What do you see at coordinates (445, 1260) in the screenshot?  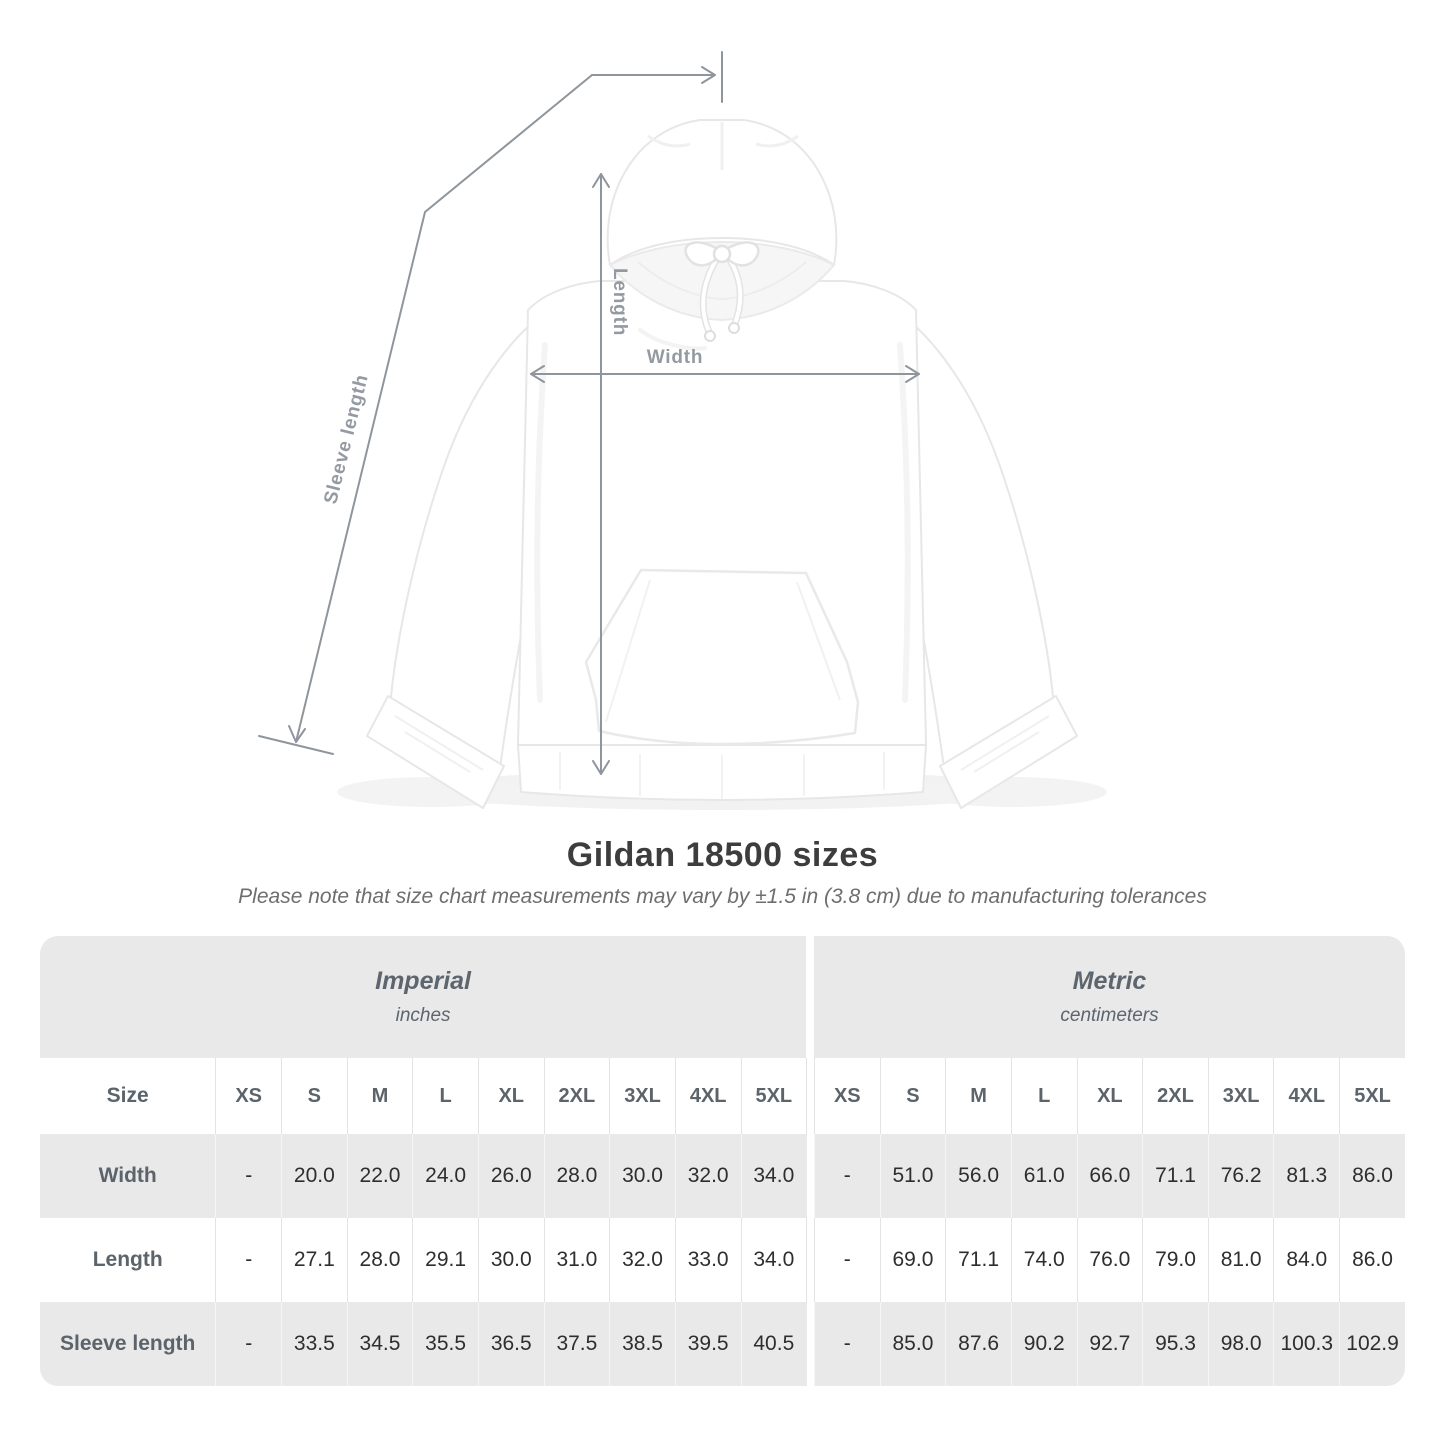 I see `value-cell: 29.1` at bounding box center [445, 1260].